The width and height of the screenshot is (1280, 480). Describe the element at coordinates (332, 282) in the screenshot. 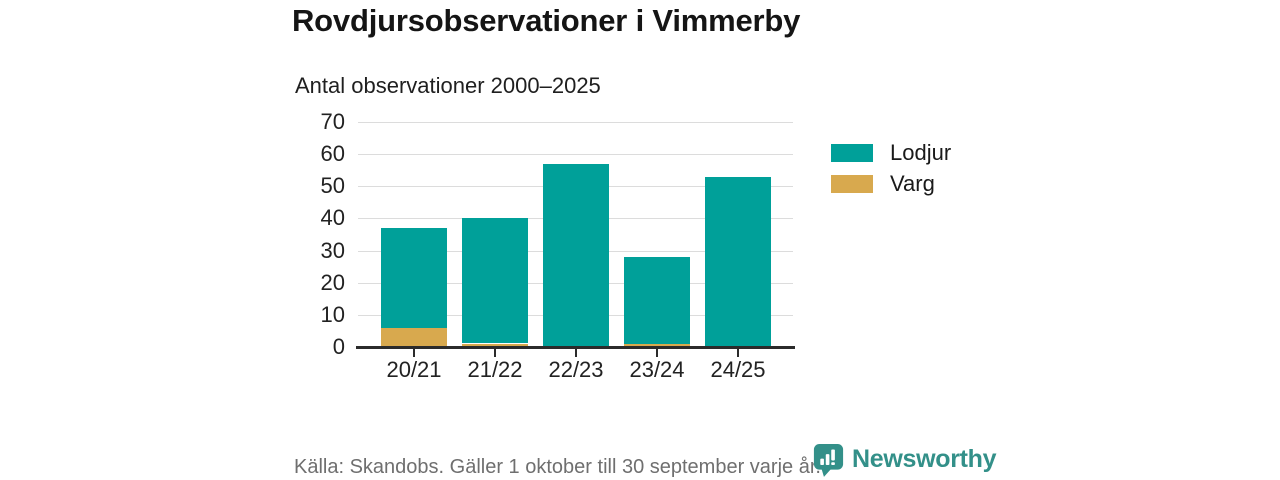

I see `y-tick-label: 20` at that location.